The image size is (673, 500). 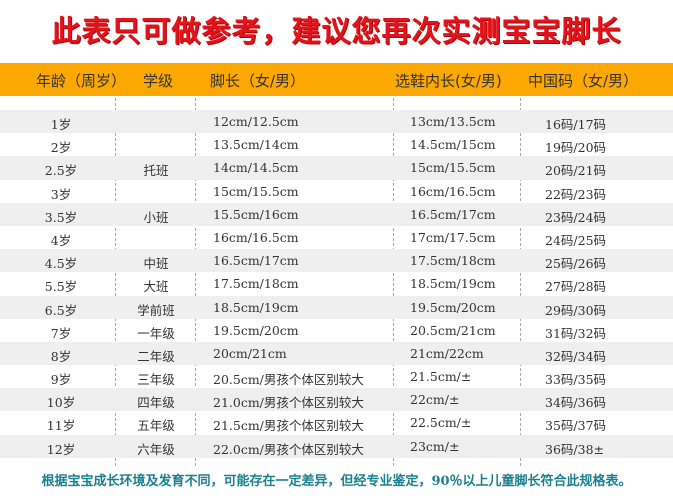 I want to click on cell-code: 27码/28码, so click(x=576, y=287).